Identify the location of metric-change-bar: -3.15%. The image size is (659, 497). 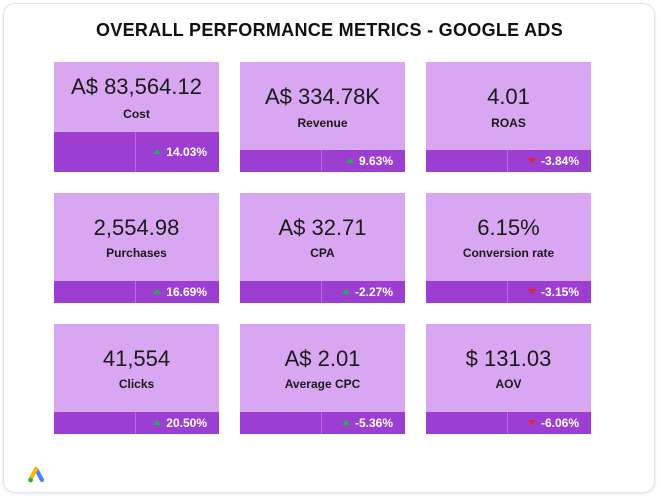
(508, 292).